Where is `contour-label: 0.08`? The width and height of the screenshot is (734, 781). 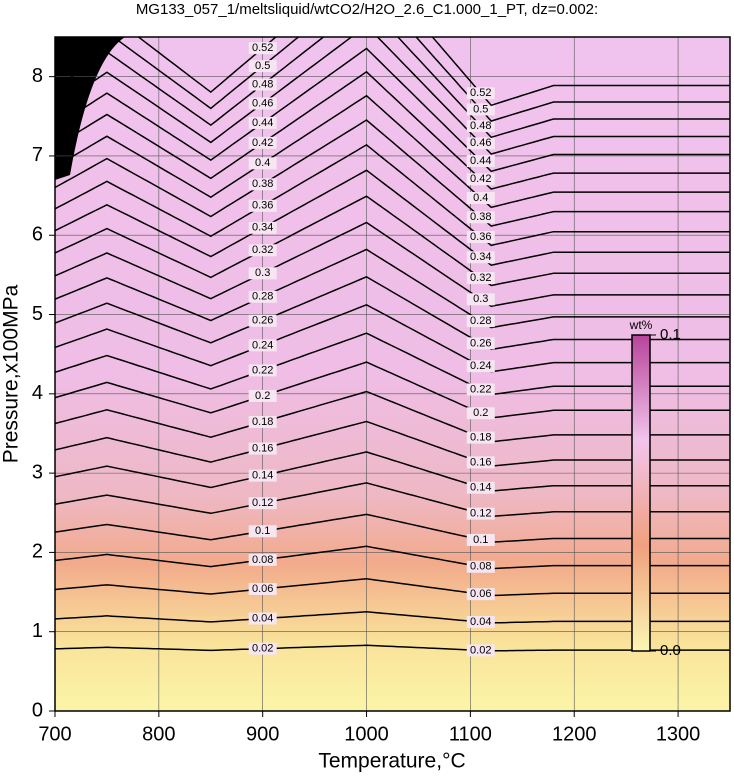 contour-label: 0.08 is located at coordinates (480, 567).